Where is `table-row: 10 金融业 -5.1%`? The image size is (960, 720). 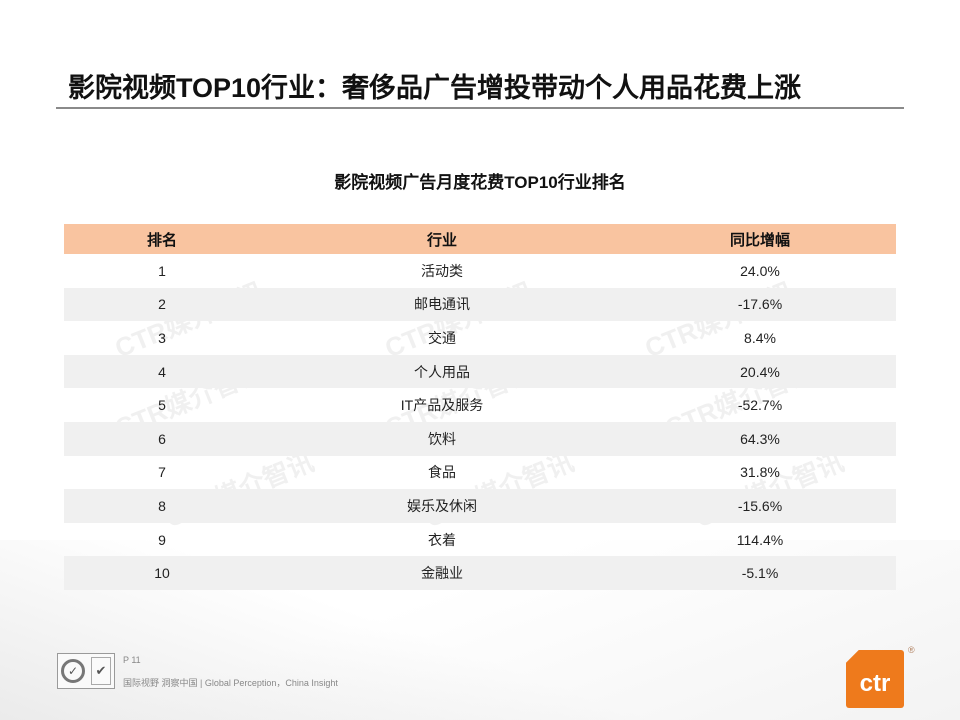 table-row: 10 金融业 -5.1% is located at coordinates (480, 573).